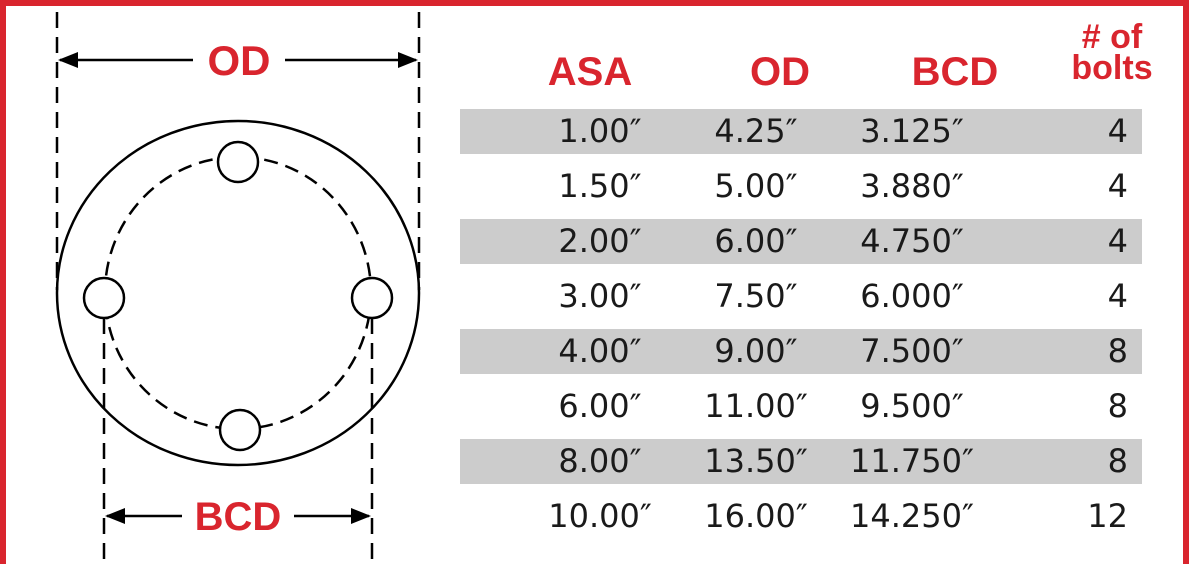  I want to click on cell-od: 11.00″, so click(756, 406).